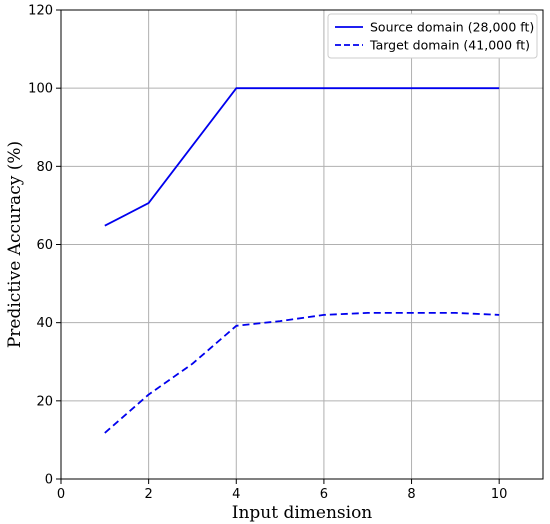 The height and width of the screenshot is (524, 550). I want to click on x-tick-label: 6, so click(324, 494).